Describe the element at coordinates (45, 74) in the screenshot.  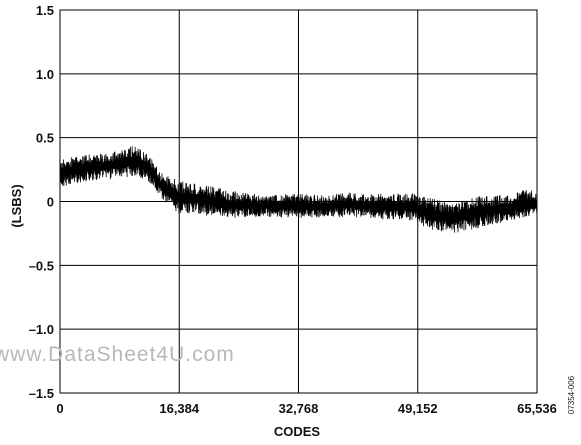
I see `y-tick-label-1: 1.0` at that location.